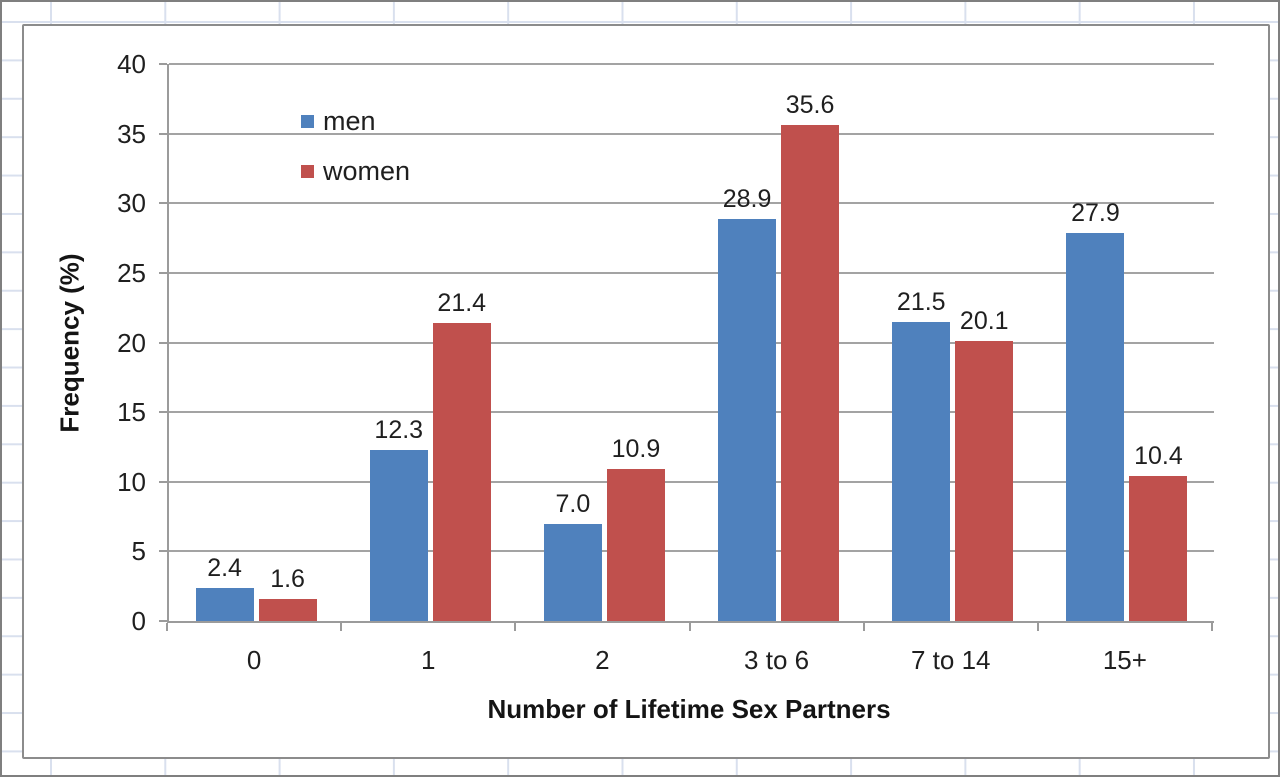 The image size is (1280, 777). Describe the element at coordinates (810, 105) in the screenshot. I see `bar-value-women-3 to 6: 35.6` at that location.